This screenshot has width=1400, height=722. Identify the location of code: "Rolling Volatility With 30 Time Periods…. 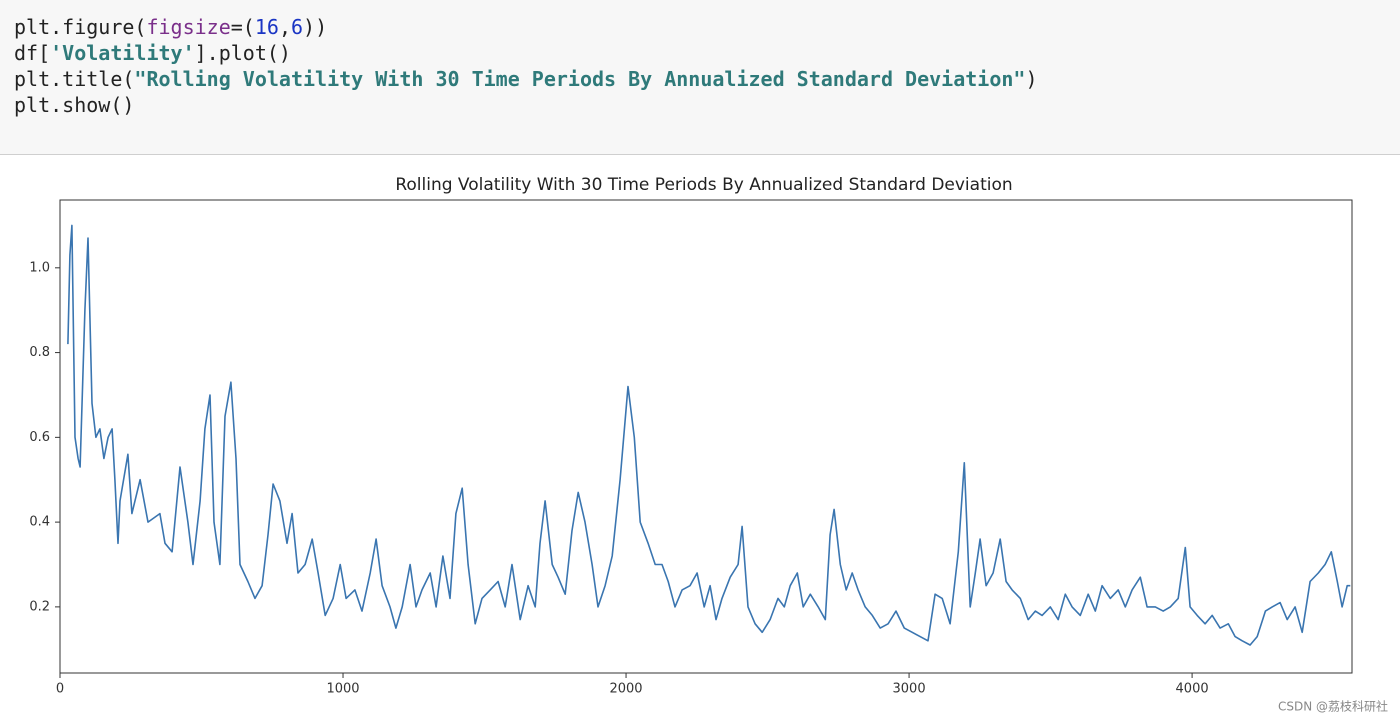
(580, 79).